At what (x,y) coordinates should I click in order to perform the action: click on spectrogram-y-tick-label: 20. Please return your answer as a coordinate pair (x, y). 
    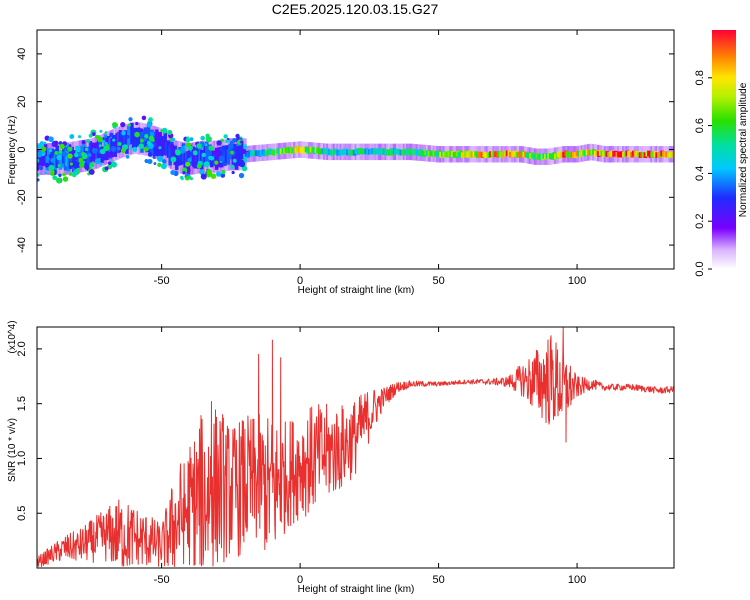
    Looking at the image, I should click on (22, 102).